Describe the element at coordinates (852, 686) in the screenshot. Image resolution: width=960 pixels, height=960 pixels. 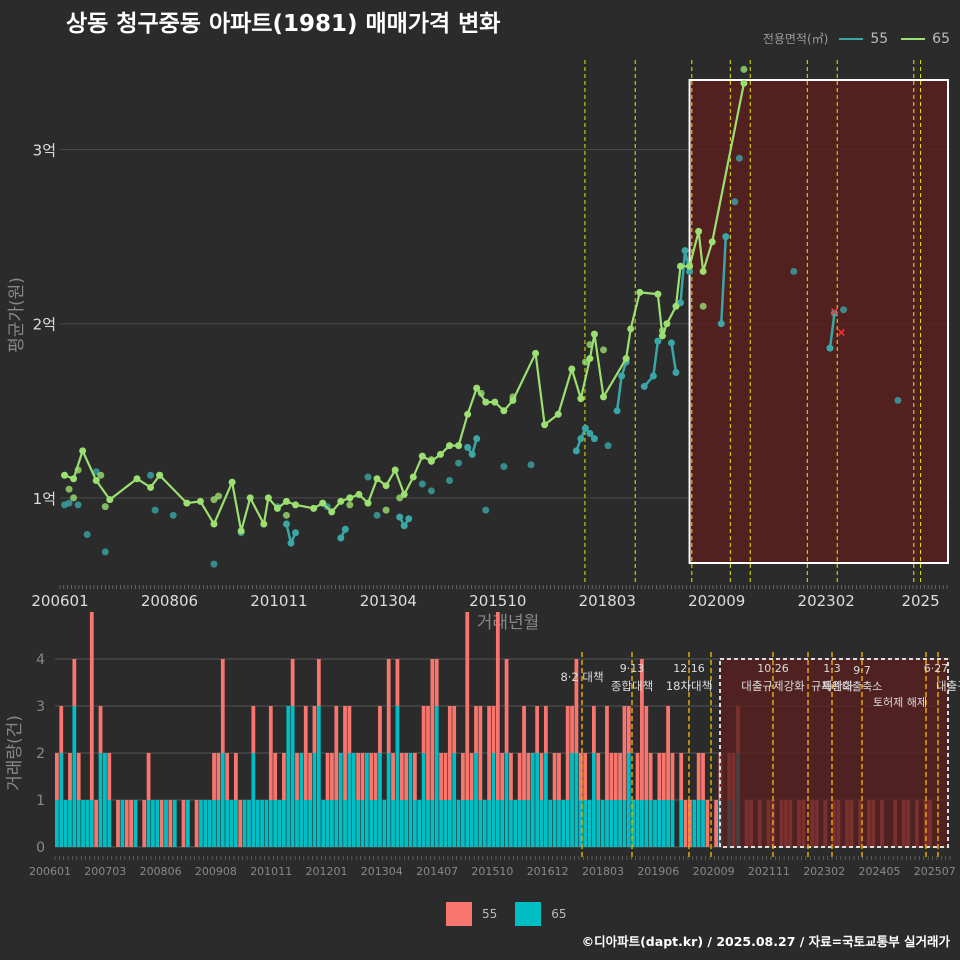
I see `policy-annotation-label: 특례대출축소` at that location.